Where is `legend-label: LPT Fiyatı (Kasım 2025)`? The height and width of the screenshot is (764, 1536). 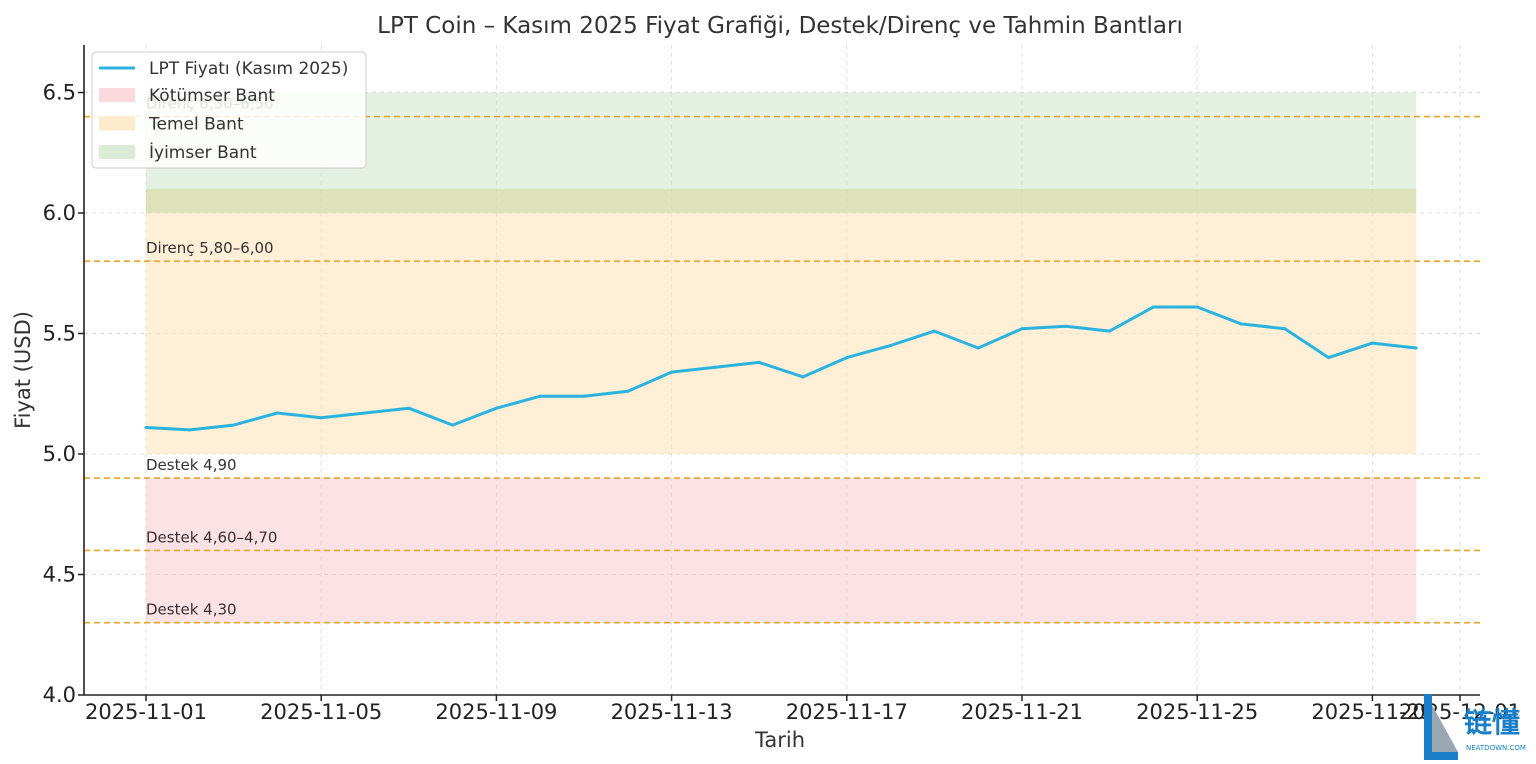 legend-label: LPT Fiyatı (Kasım 2025) is located at coordinates (248, 69).